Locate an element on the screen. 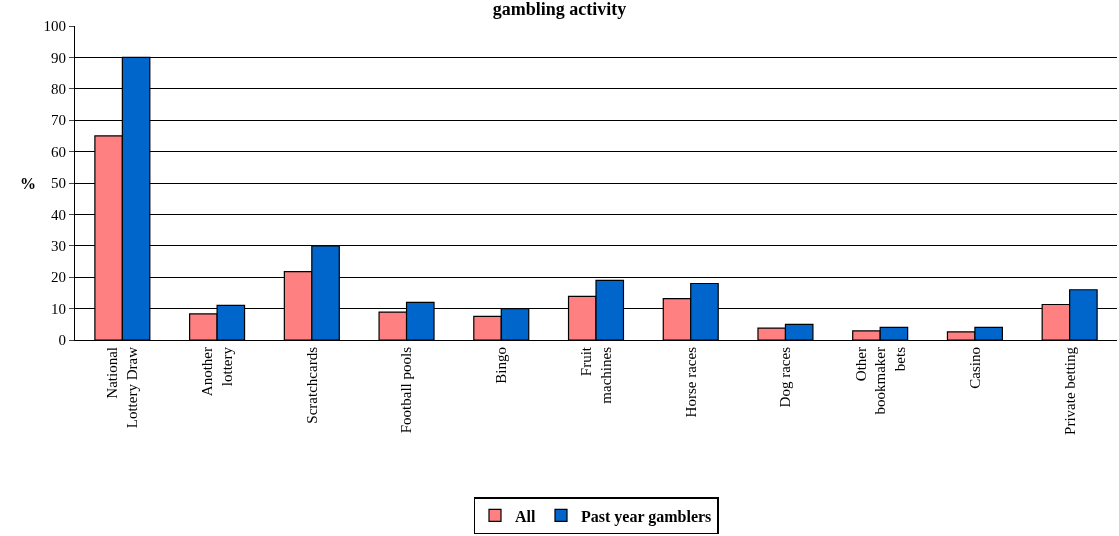 The width and height of the screenshot is (1119, 536). y-tick-label: 10 is located at coordinates (58, 308).